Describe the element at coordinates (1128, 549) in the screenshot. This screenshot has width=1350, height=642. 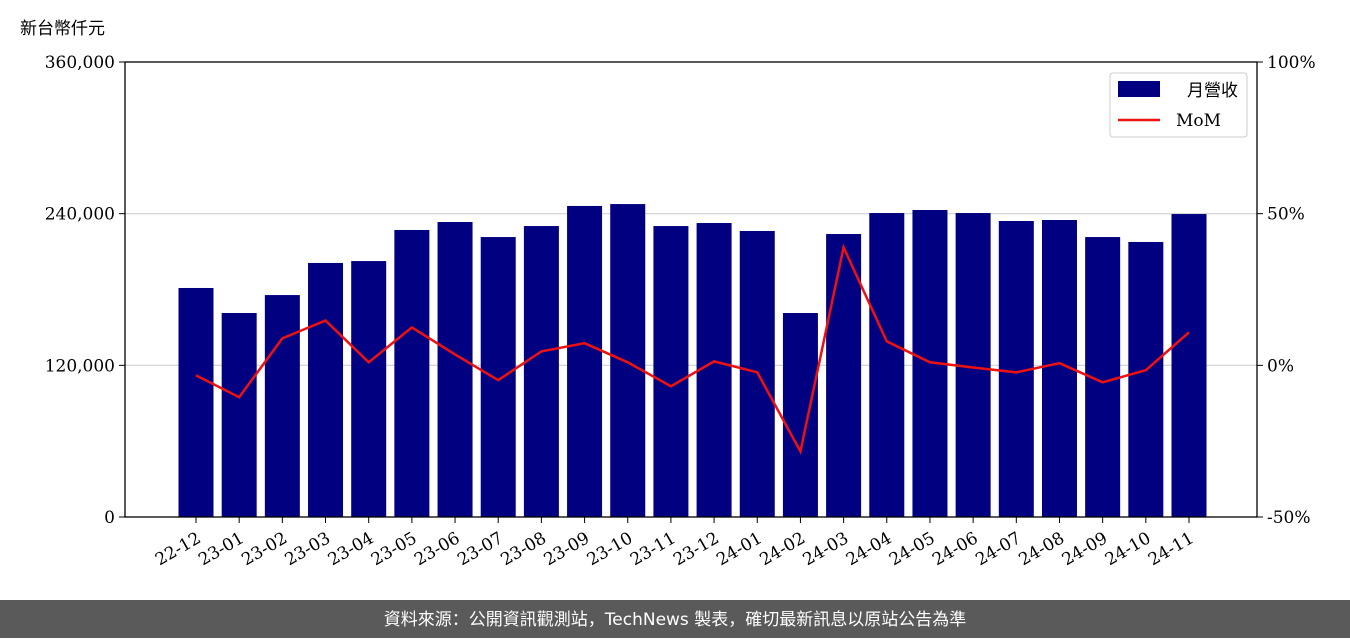
I see `x-tick-label: 24-10` at that location.